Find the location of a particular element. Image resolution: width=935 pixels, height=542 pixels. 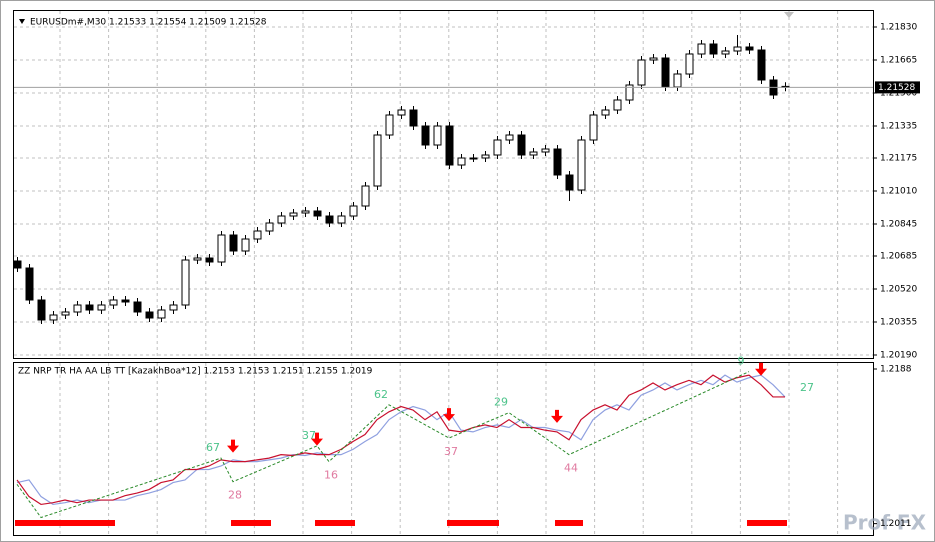

y-tick-label: 1.20685 is located at coordinates (898, 257).